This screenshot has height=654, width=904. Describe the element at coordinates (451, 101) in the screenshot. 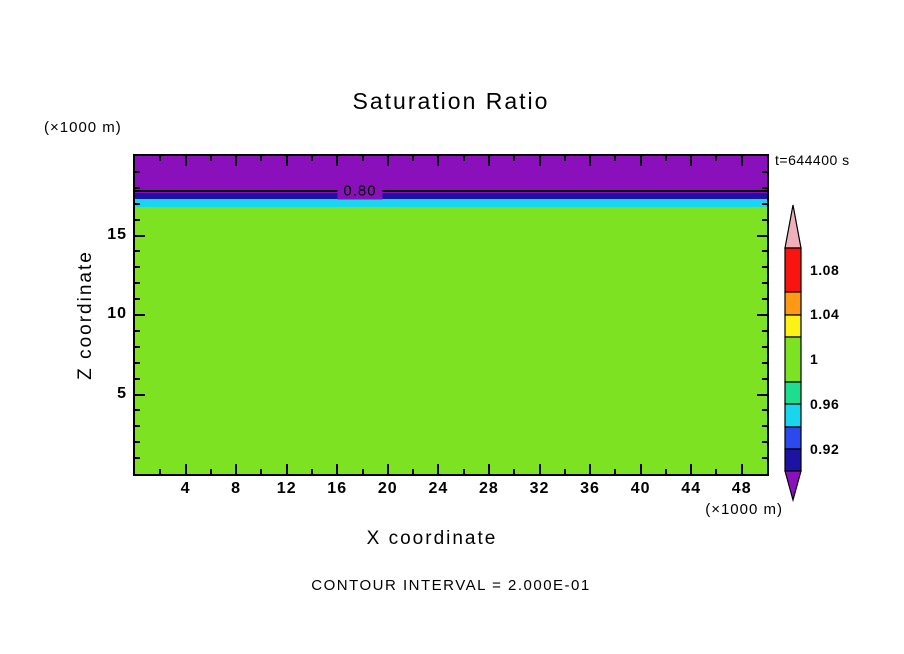

I see `chart-title: Saturation Ratio` at that location.